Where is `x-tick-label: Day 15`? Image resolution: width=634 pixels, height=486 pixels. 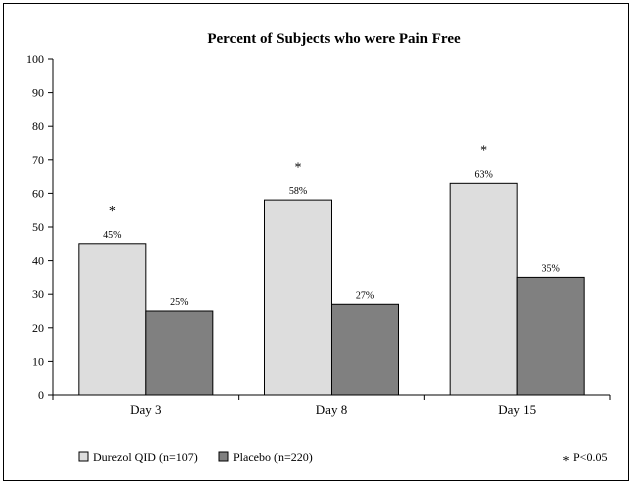
x-tick-label: Day 15 is located at coordinates (517, 409).